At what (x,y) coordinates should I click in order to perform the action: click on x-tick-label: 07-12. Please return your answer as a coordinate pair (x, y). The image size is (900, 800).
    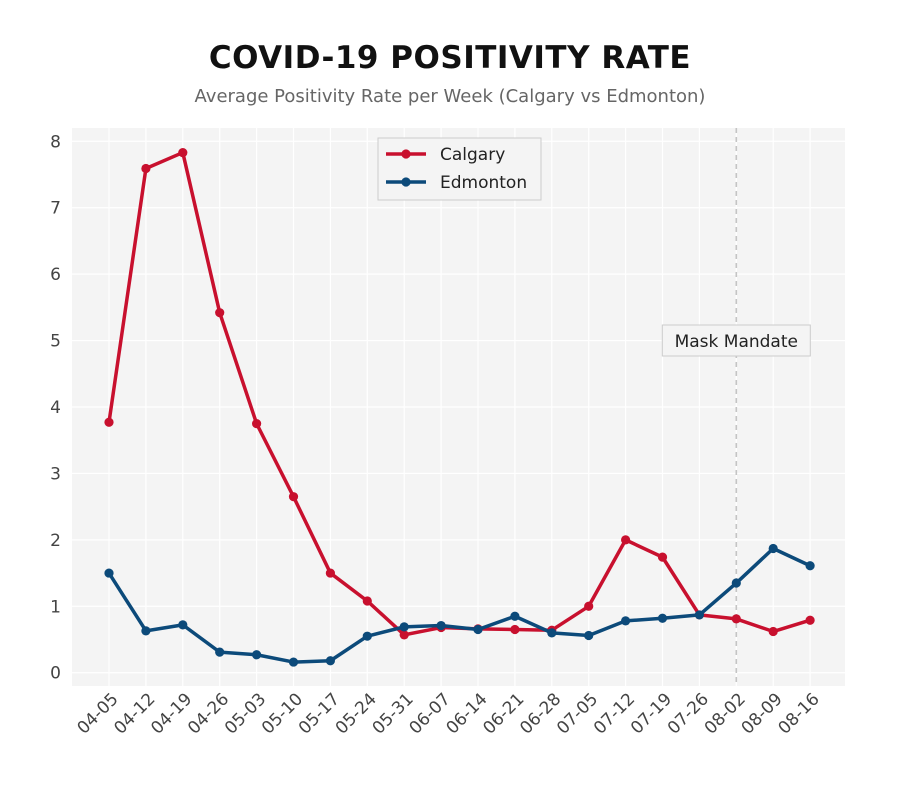
    Looking at the image, I should click on (614, 713).